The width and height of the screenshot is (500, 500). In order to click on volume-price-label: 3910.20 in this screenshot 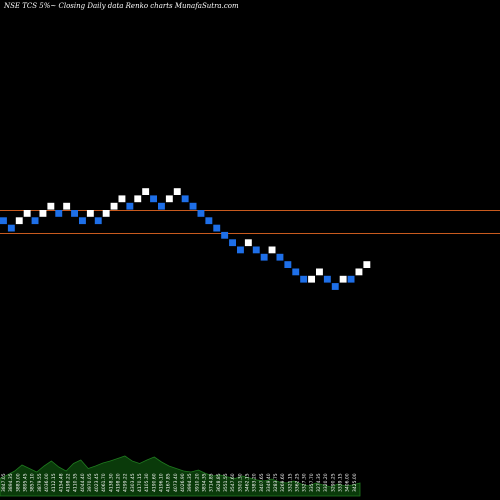, I will do `click(197, 482)`.